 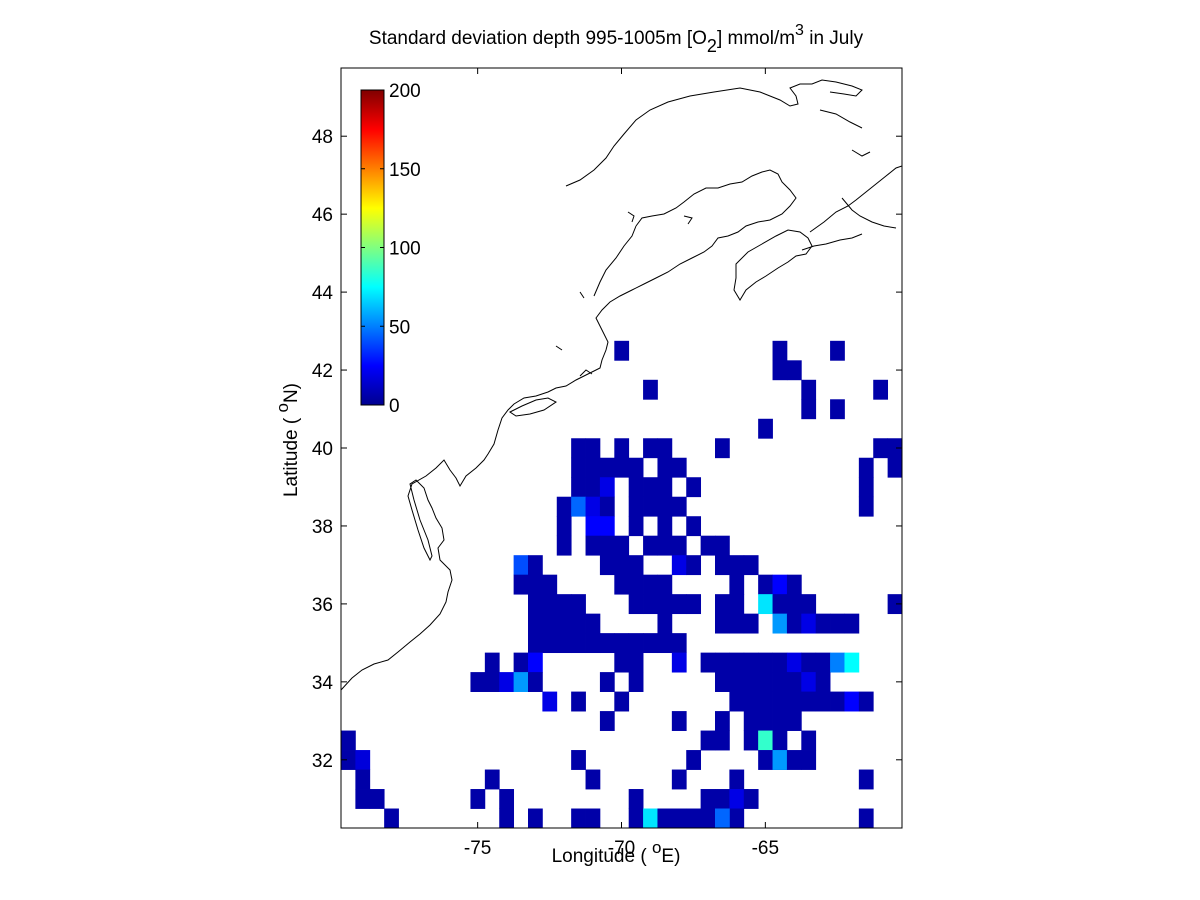 What do you see at coordinates (391, 249) in the screenshot?
I see `colorbar-ticks: 0 50 100 150 200` at bounding box center [391, 249].